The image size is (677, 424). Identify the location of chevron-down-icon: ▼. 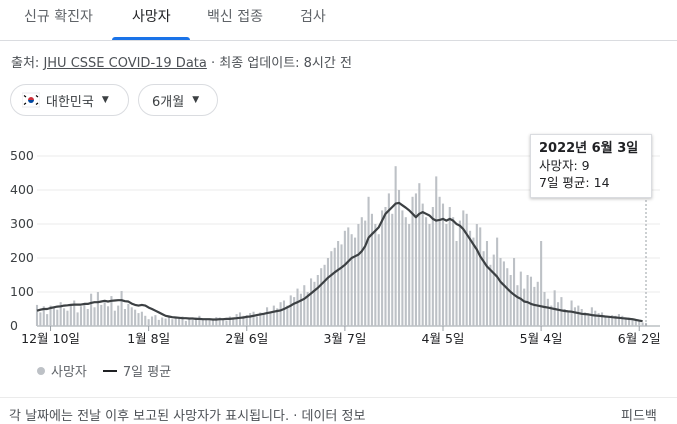
(105, 100).